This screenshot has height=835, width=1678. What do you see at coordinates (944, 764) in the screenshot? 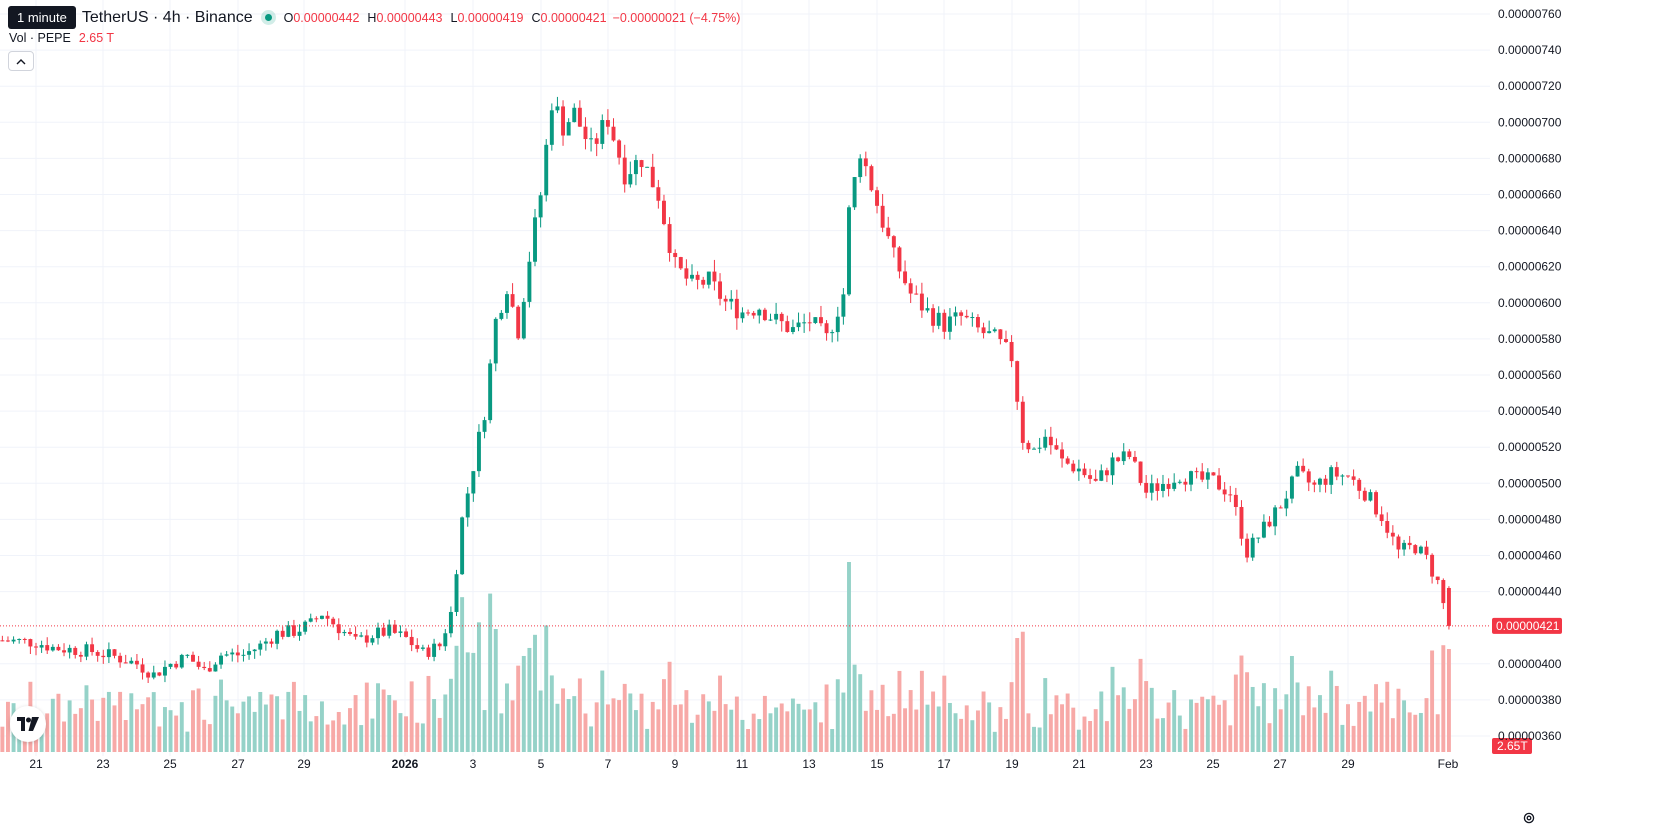
I see `time-tick-label: 17` at bounding box center [944, 764].